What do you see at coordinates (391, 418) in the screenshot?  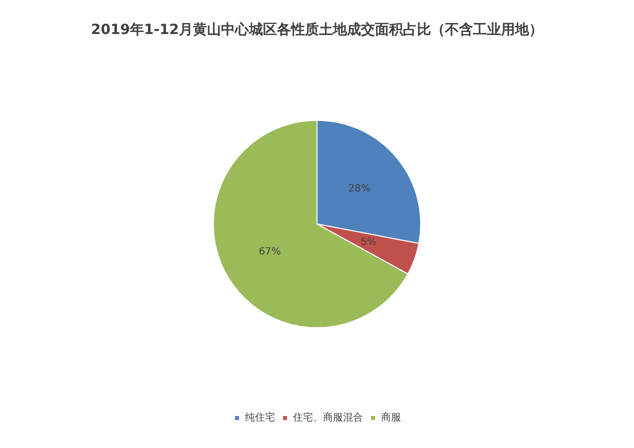 I see `legend-label: 商服` at bounding box center [391, 418].